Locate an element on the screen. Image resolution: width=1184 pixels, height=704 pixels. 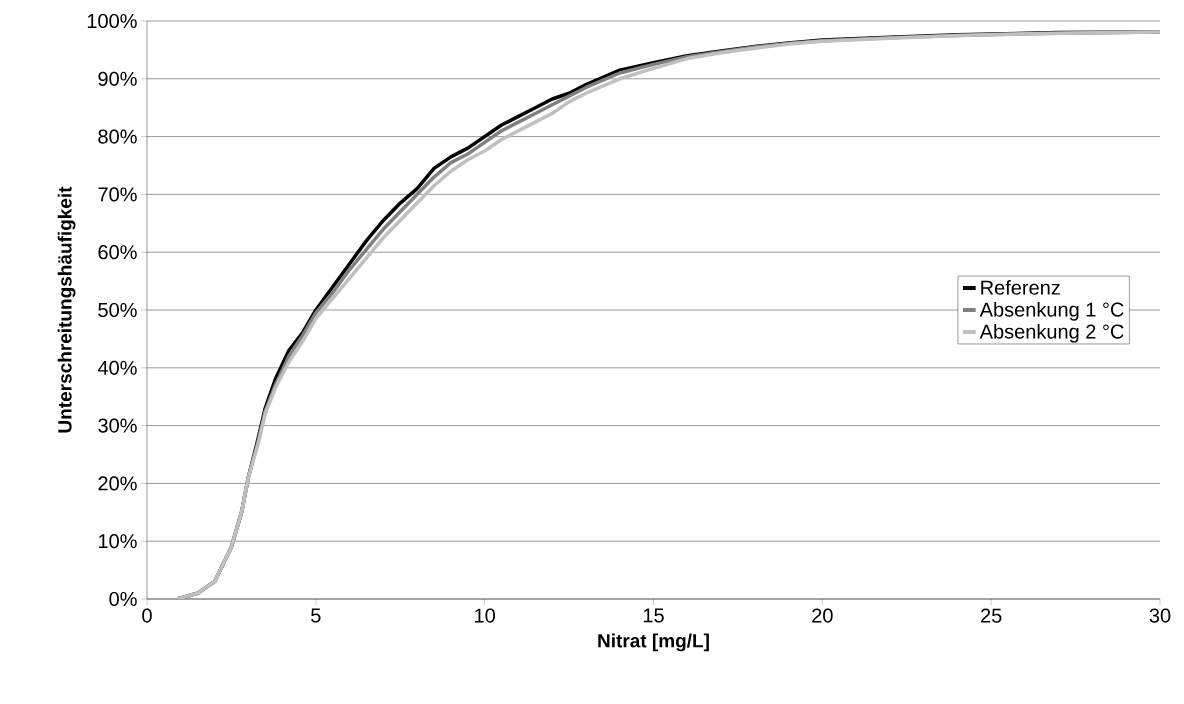
legend-label: Absenkung 1 °C is located at coordinates (1051, 311).